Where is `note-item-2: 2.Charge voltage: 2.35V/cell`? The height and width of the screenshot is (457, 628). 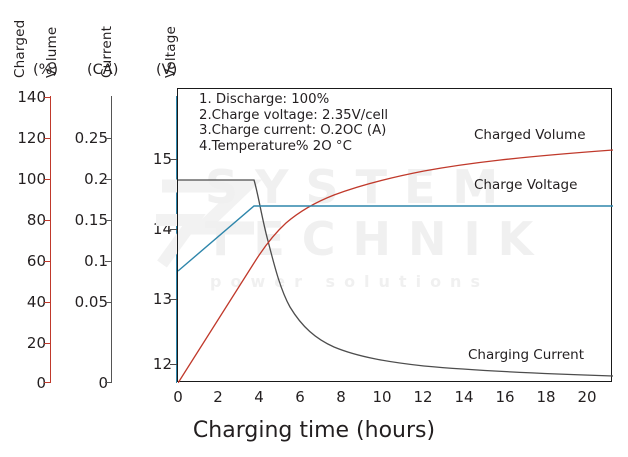 note-item-2: 2.Charge voltage: 2.35V/cell is located at coordinates (294, 115).